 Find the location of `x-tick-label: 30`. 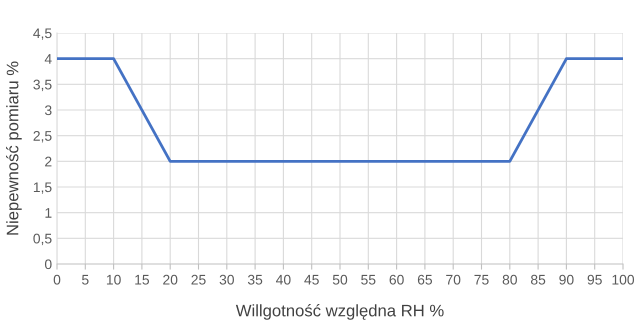

x-tick-label: 30 is located at coordinates (227, 279).